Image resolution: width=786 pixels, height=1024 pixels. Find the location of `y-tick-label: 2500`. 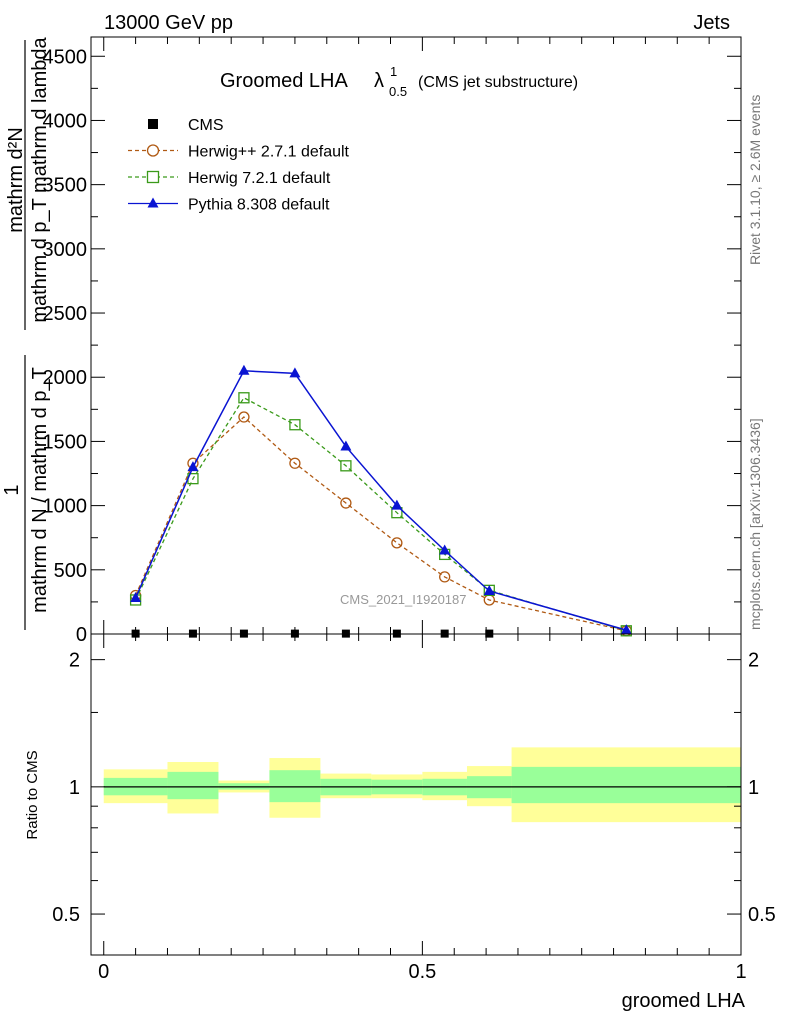

y-tick-label: 2500 is located at coordinates (65, 314).